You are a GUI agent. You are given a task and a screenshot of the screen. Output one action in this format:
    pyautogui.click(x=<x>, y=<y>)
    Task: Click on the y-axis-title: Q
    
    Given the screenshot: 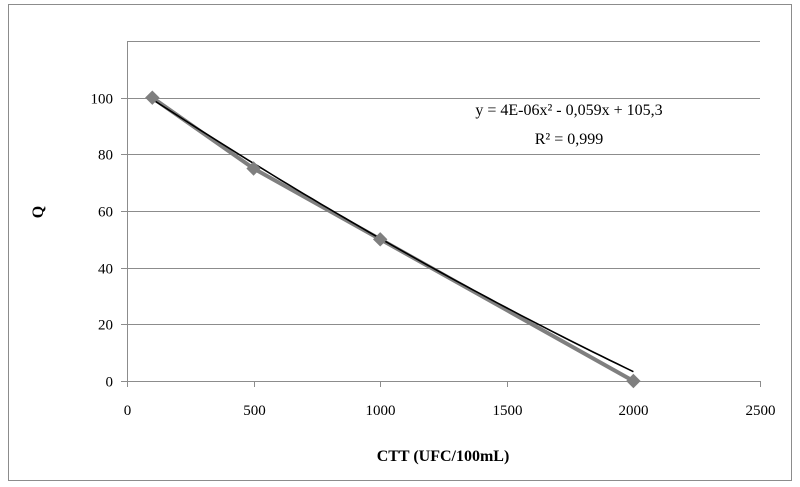 What is the action you would take?
    pyautogui.click(x=38, y=212)
    